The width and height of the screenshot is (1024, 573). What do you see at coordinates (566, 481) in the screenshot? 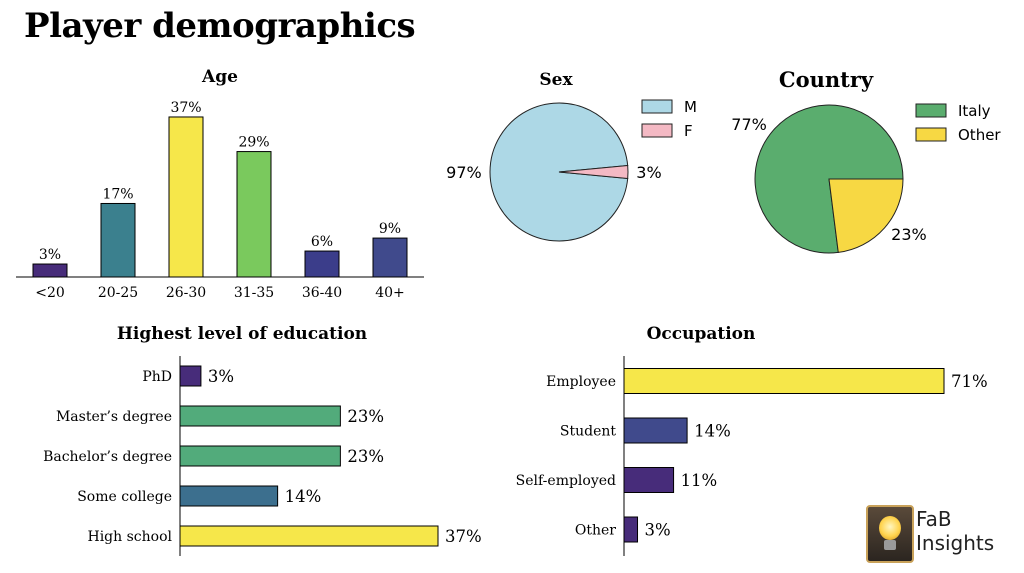
I see `occupation-tick-label: Self-employed` at bounding box center [566, 481].